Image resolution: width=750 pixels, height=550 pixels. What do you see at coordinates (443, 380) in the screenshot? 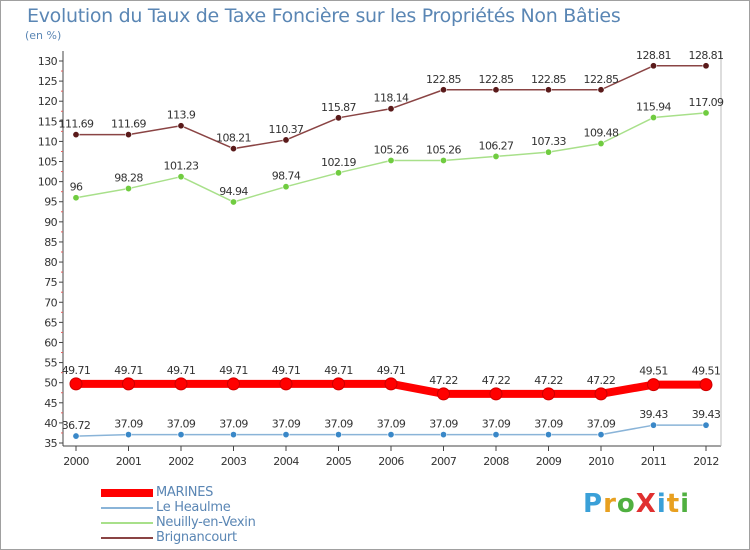
I see `data-label: 47.22` at bounding box center [443, 380].